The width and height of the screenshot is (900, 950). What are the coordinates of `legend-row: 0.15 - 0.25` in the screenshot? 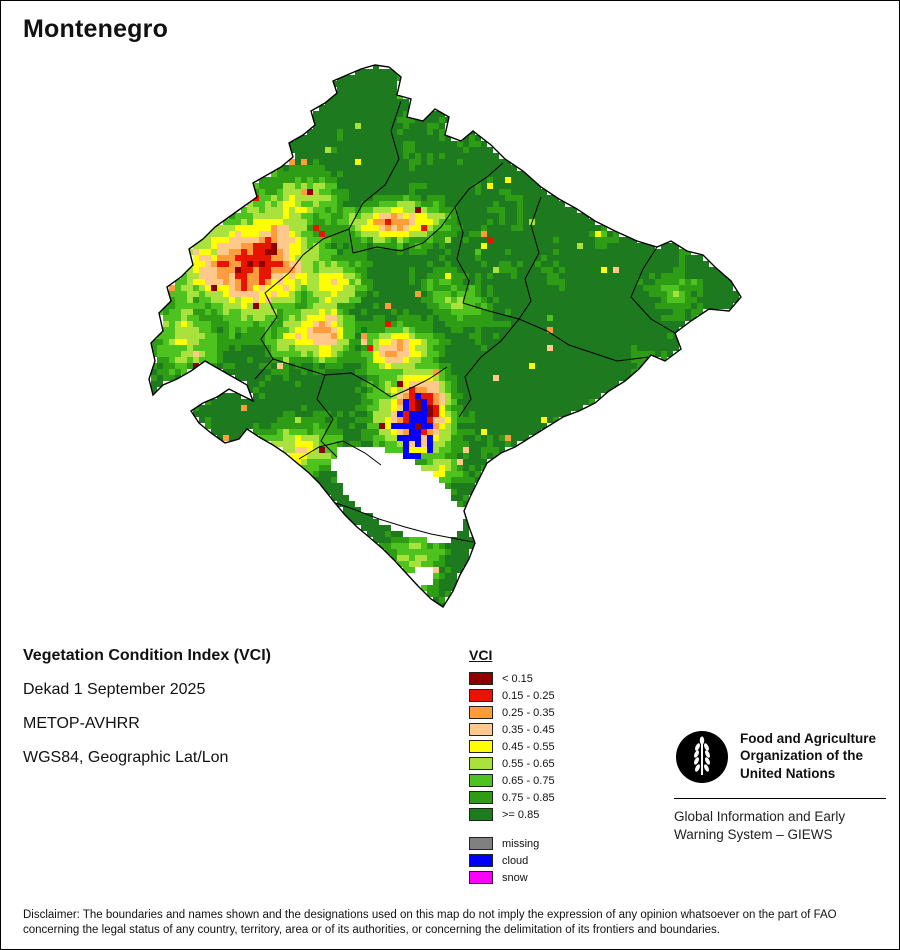 It's located at (512, 695).